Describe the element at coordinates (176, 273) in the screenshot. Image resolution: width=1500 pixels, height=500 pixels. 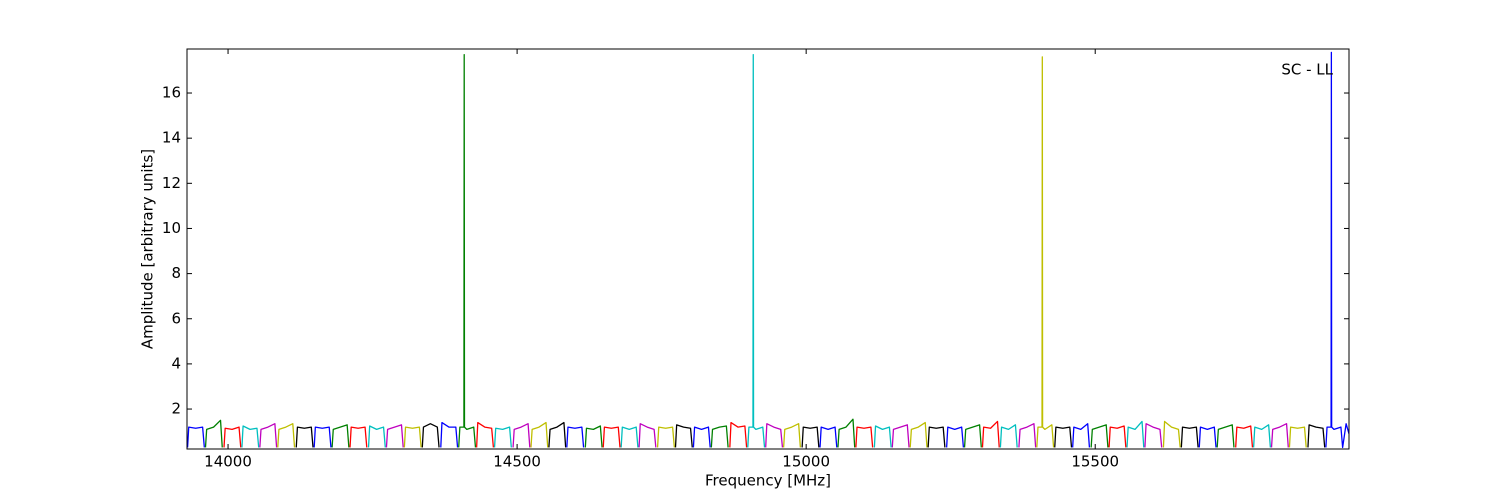
I see `y-tick-label: 8` at that location.